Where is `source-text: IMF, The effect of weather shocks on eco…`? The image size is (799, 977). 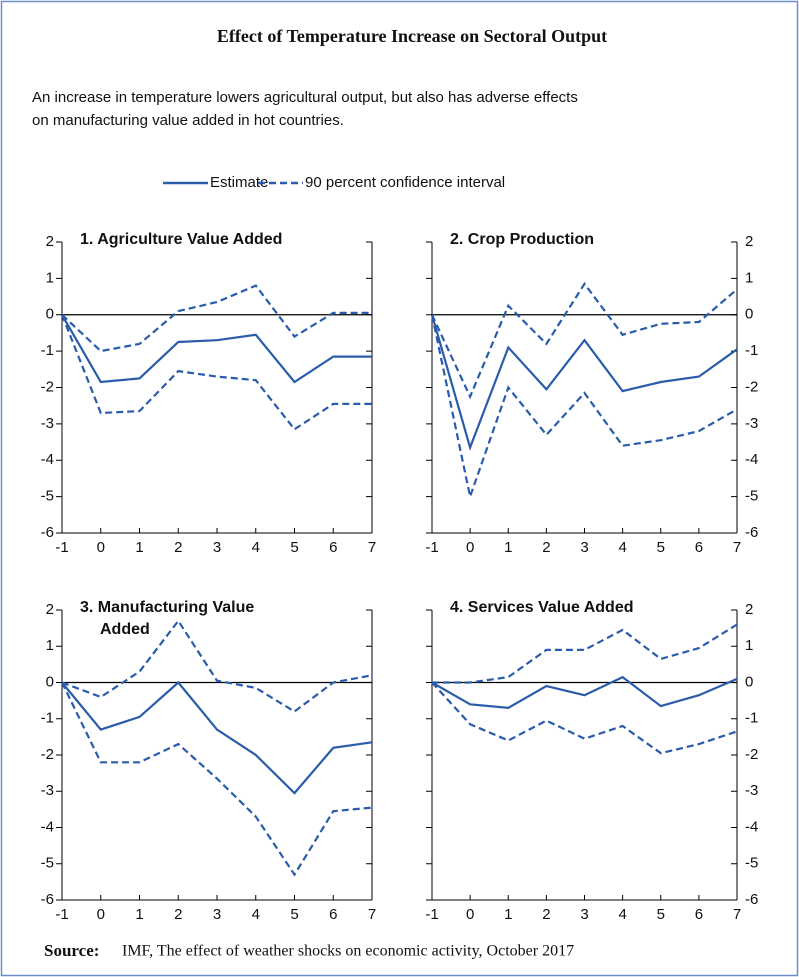 source-text: IMF, The effect of weather shocks on eco… is located at coordinates (348, 951).